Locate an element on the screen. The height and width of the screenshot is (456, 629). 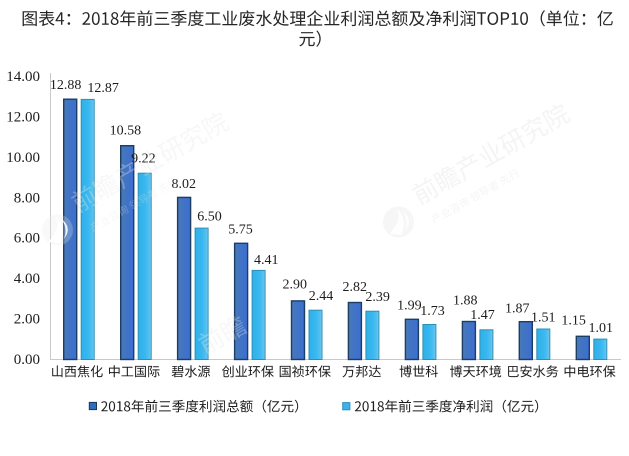
svg-text: 14.00 is located at coordinates (23, 77).